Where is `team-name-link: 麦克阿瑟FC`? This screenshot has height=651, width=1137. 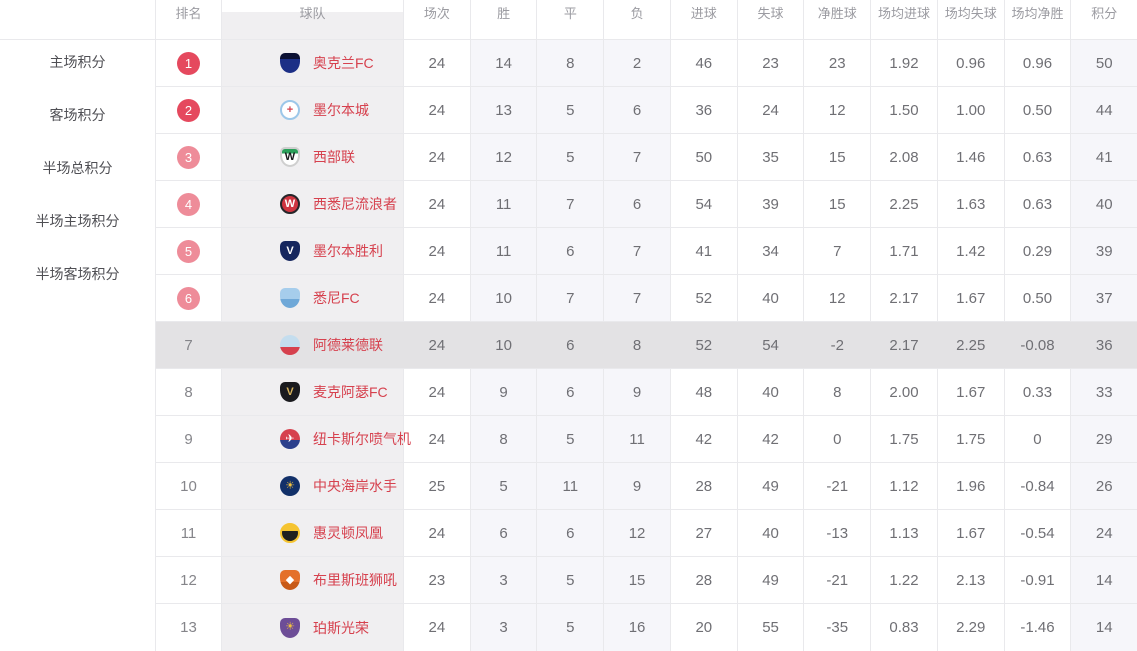
team-name-link: 麦克阿瑟FC is located at coordinates (350, 392).